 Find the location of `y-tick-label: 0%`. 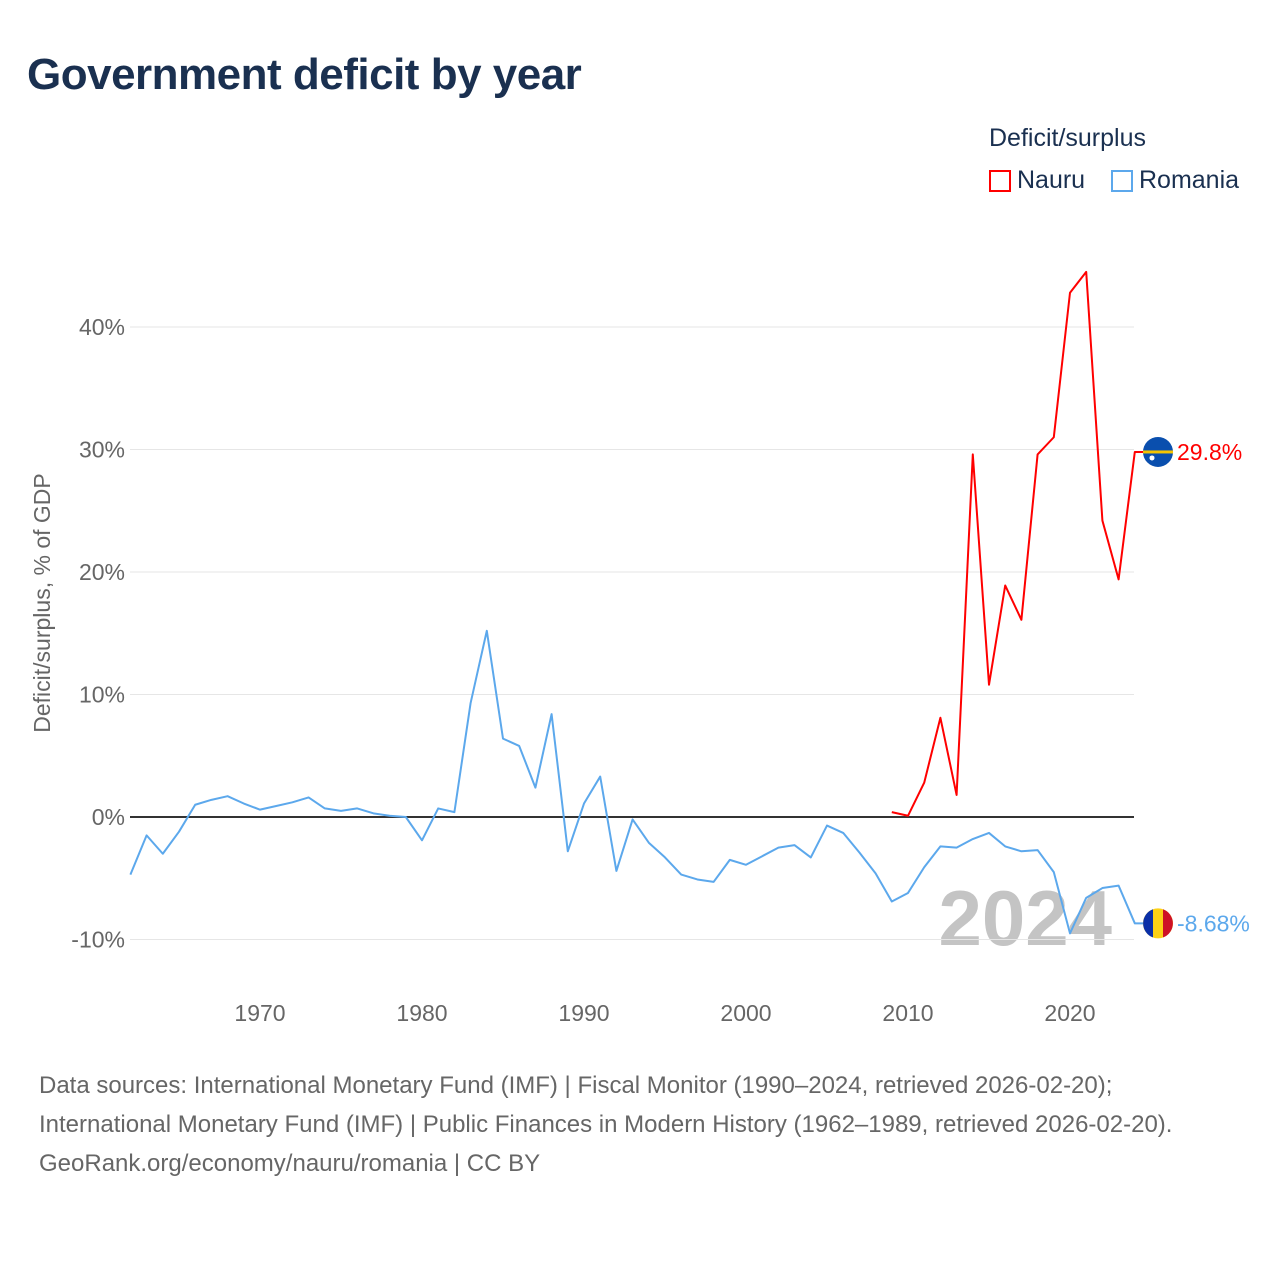

y-tick-label: 0% is located at coordinates (108, 817).